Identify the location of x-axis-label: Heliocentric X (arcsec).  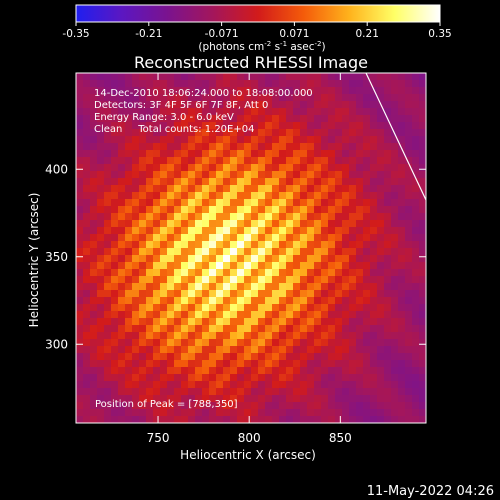
(248, 455).